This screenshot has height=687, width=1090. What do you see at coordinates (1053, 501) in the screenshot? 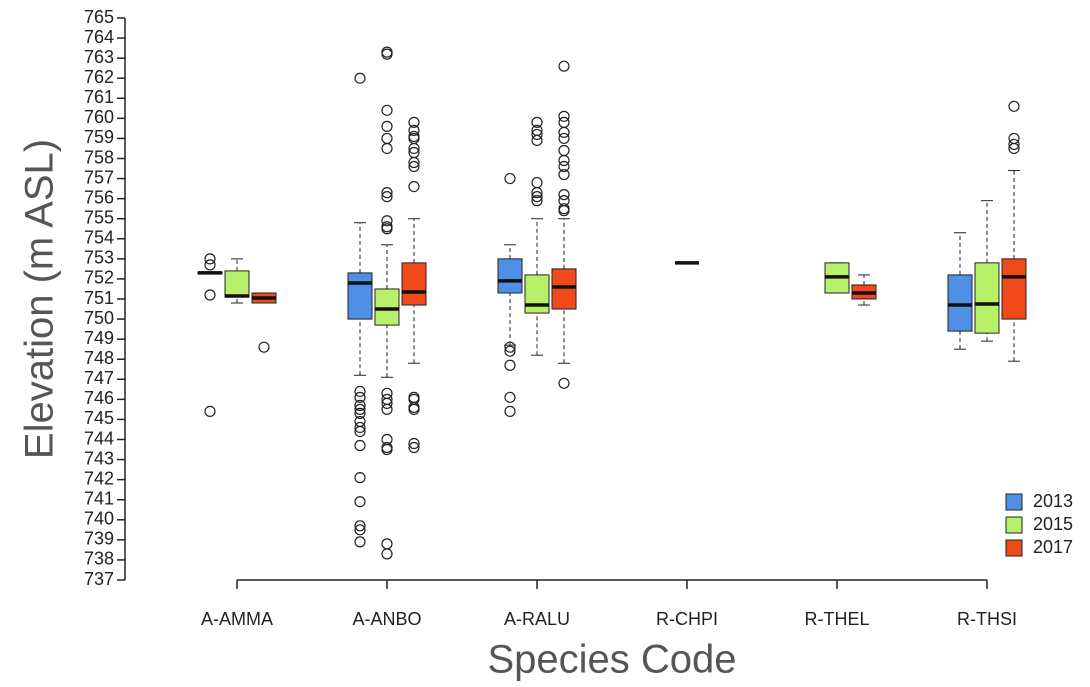
I see `legend-label: 2013` at bounding box center [1053, 501].